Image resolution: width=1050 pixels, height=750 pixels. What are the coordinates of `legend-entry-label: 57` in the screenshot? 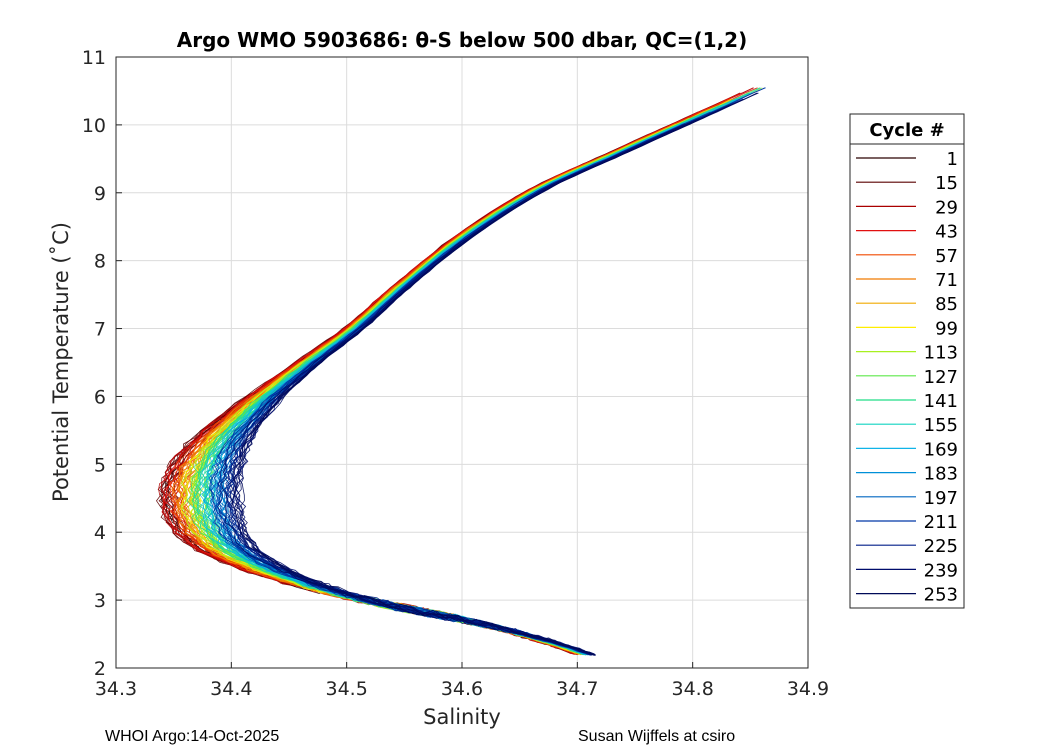 It's located at (946, 256).